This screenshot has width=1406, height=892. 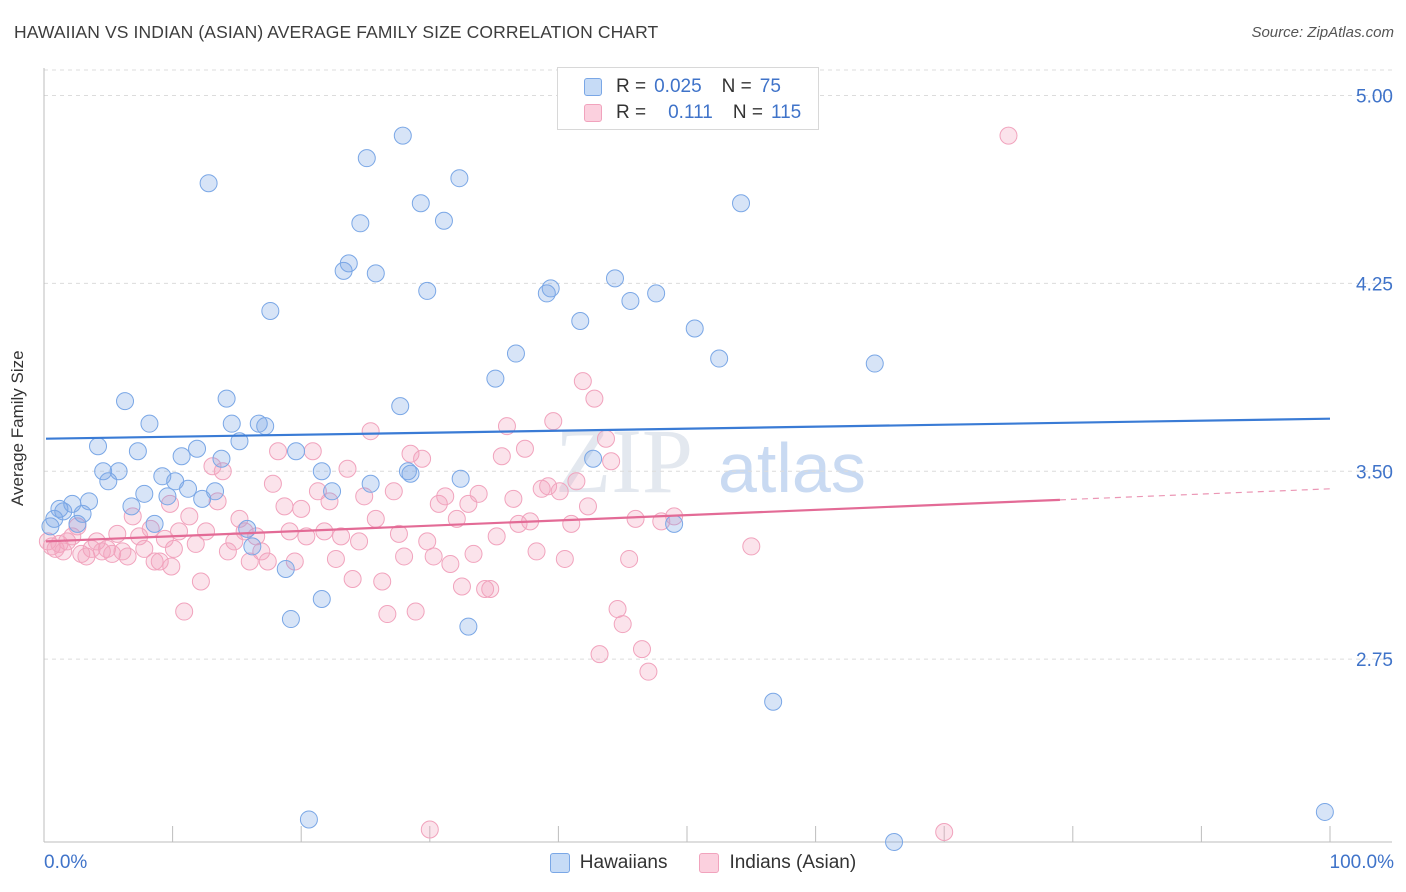 I want to click on n-value: 75, so click(x=770, y=86).